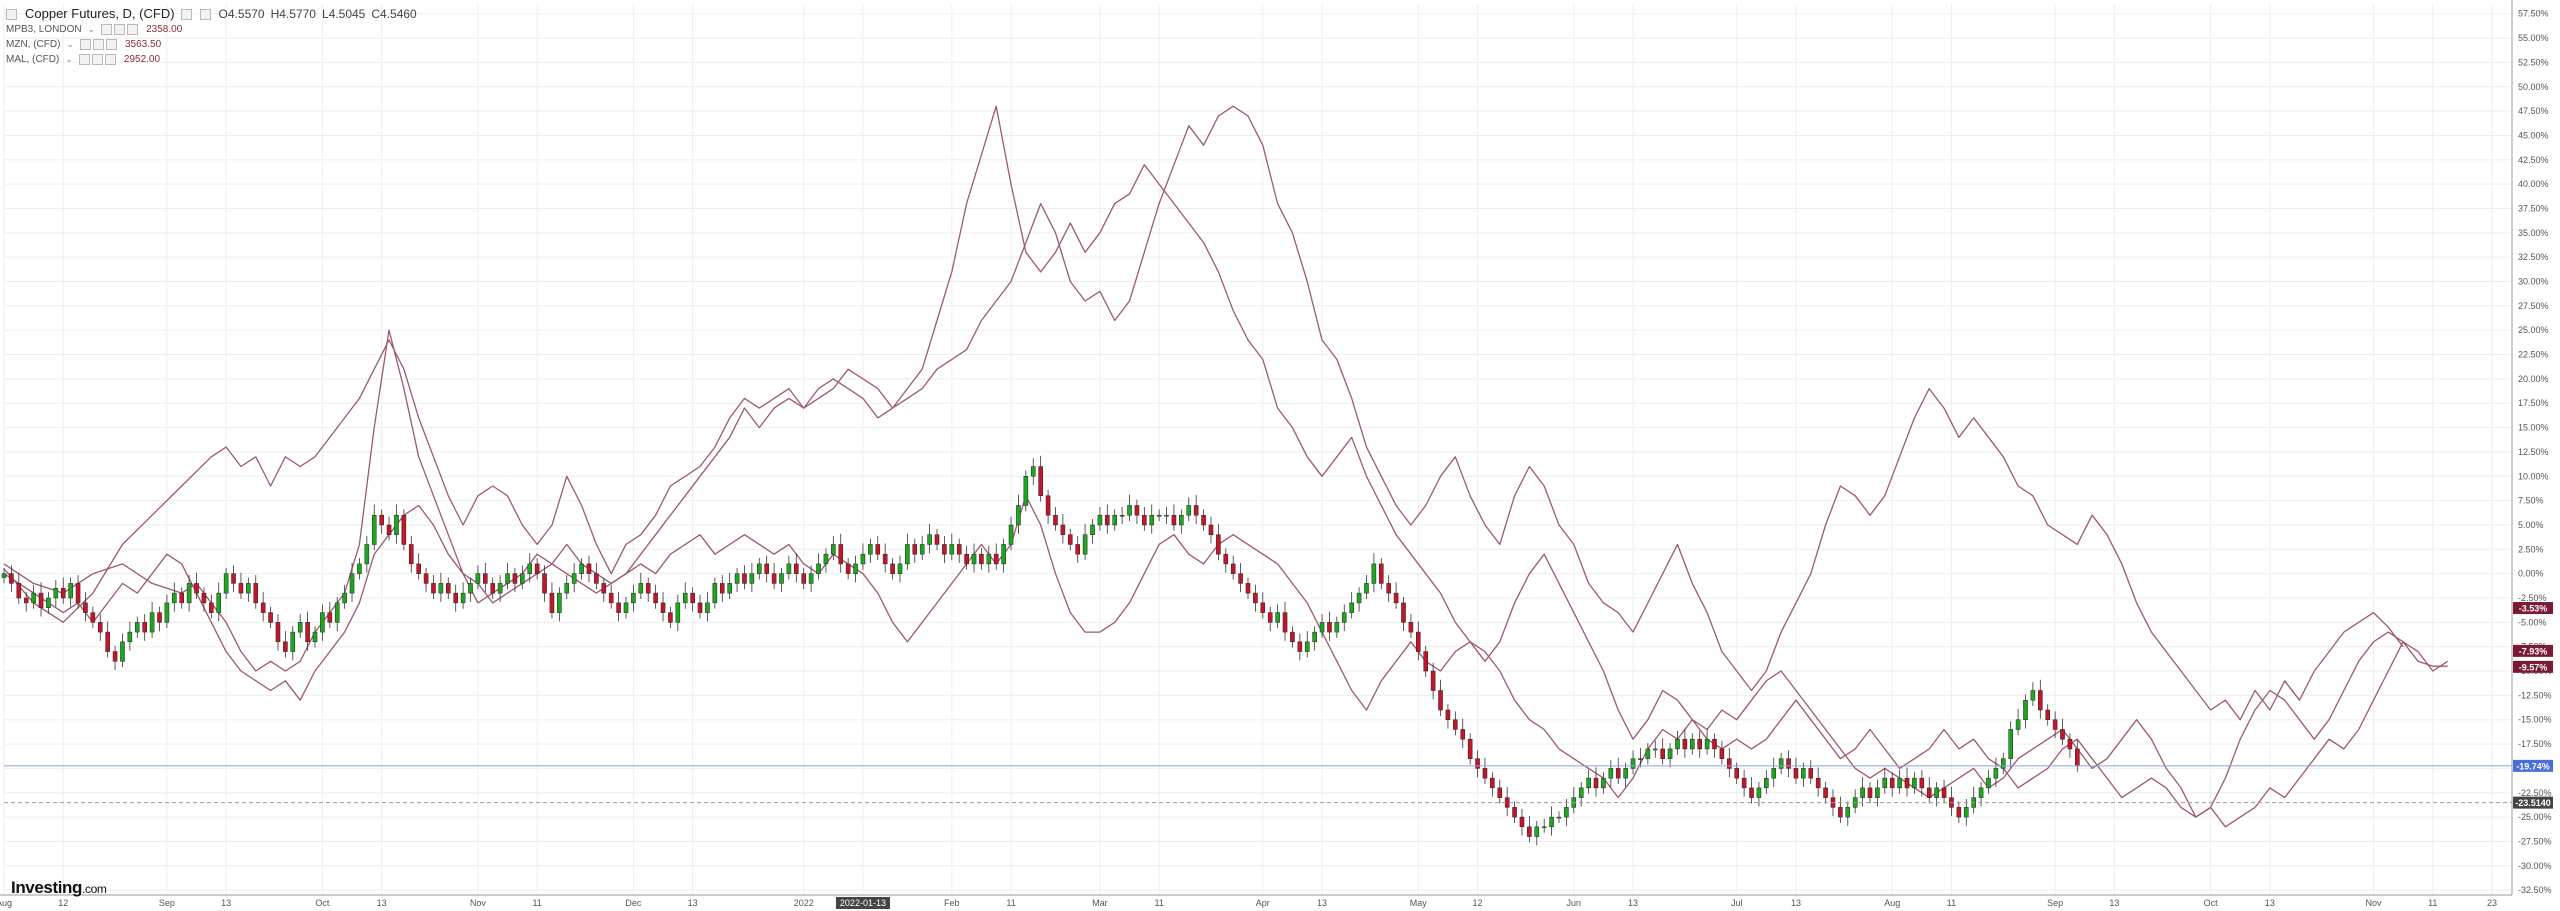  What do you see at coordinates (211, 59) in the screenshot?
I see `overlay-legend-row: MAL, (CFD) ⌄ 2952.00` at bounding box center [211, 59].